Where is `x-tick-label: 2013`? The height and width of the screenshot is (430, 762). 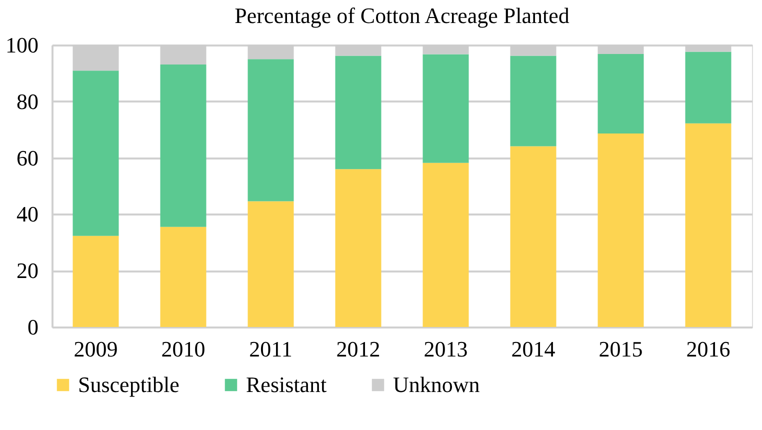 x-tick-label: 2013 is located at coordinates (446, 349).